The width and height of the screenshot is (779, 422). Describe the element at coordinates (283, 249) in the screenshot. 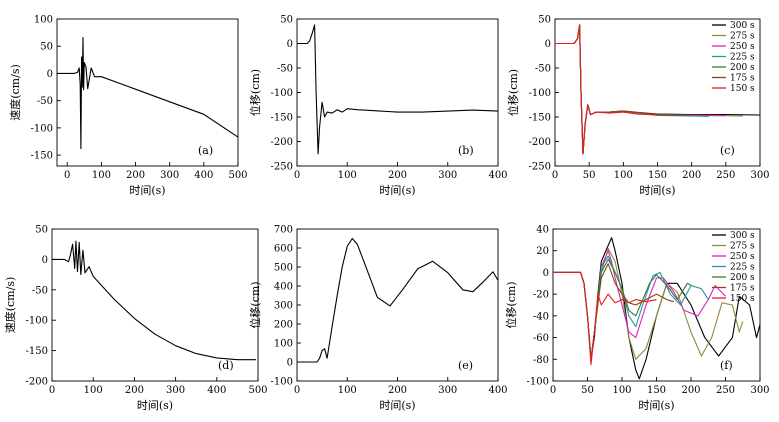

I see `y-tick-label: 600` at that location.